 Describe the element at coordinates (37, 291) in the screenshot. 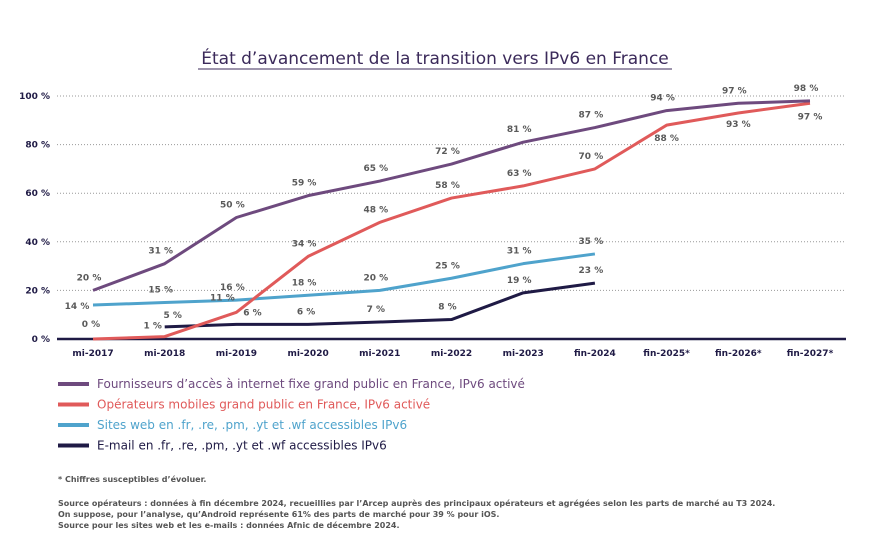

I see `y-tick-label: 20 %` at that location.